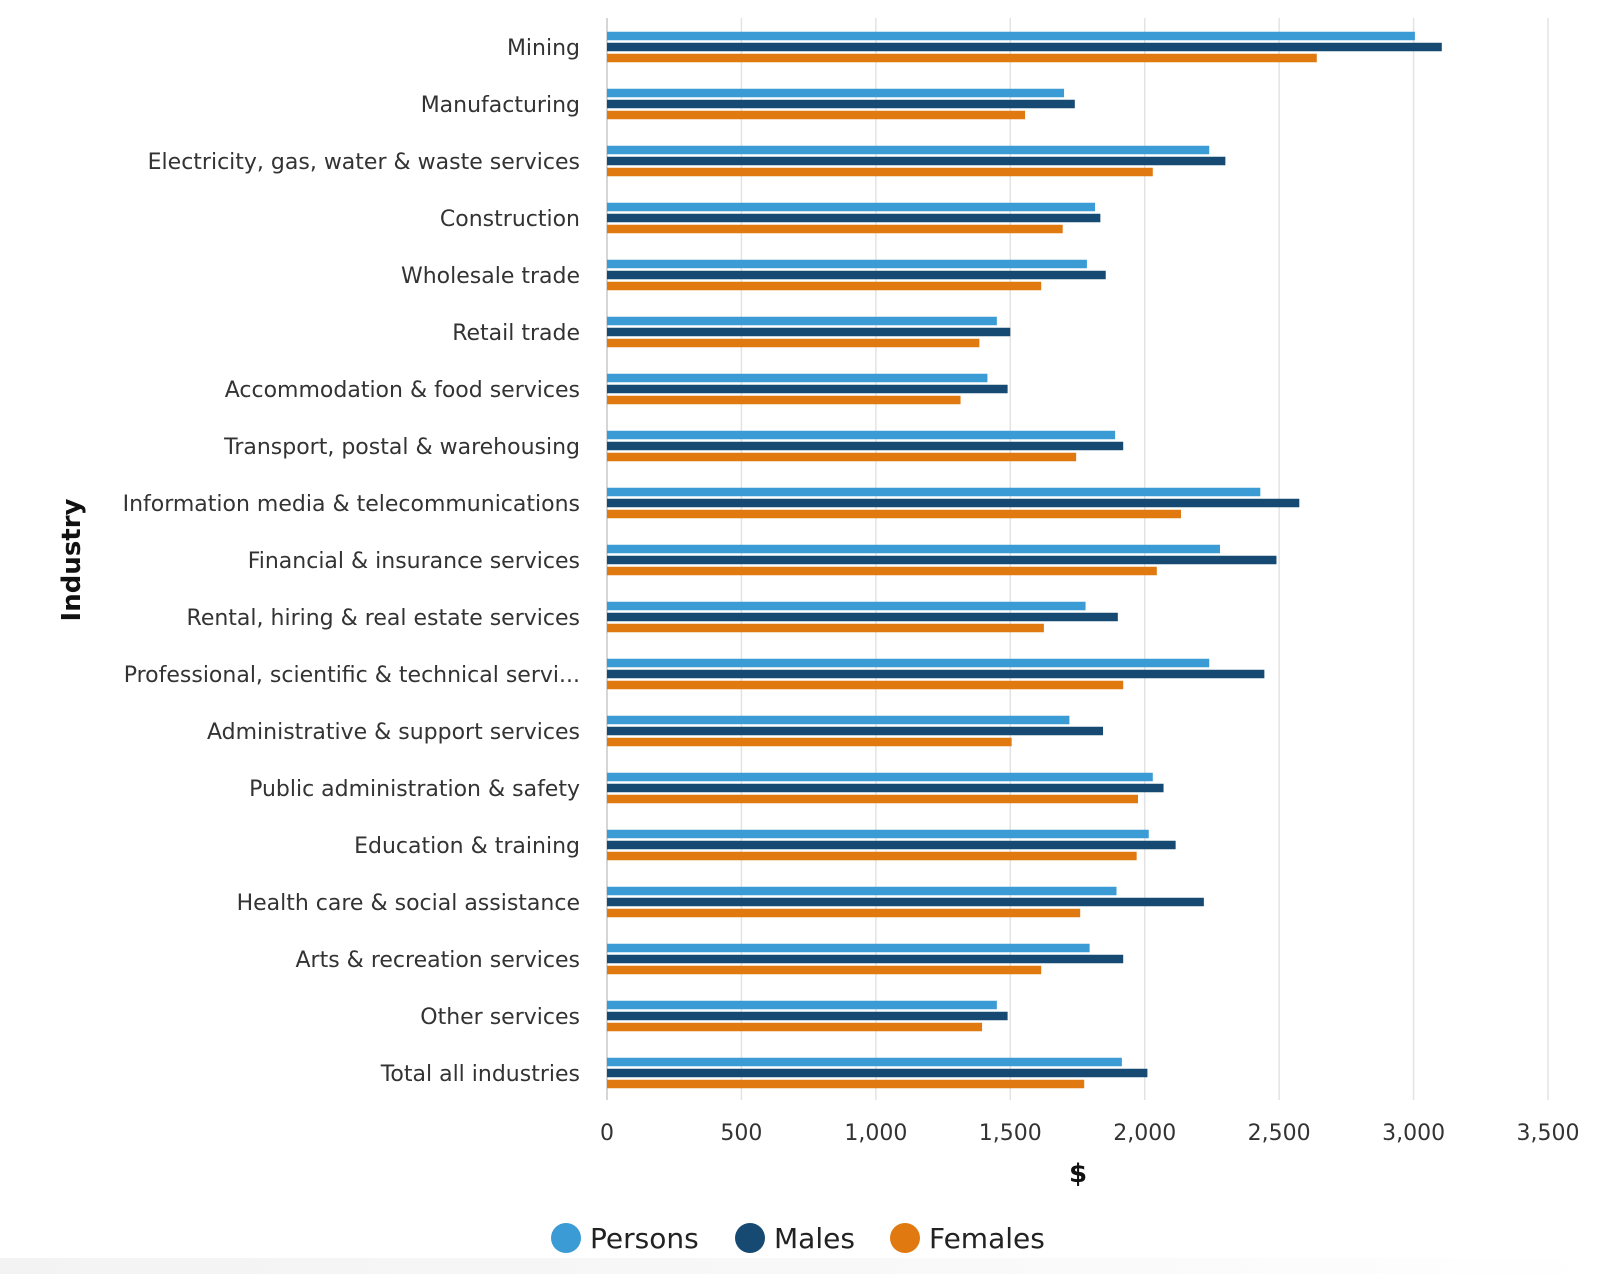 The width and height of the screenshot is (1600, 1279). What do you see at coordinates (1548, 1133) in the screenshot?
I see `x-tick-label: 3,500` at bounding box center [1548, 1133].